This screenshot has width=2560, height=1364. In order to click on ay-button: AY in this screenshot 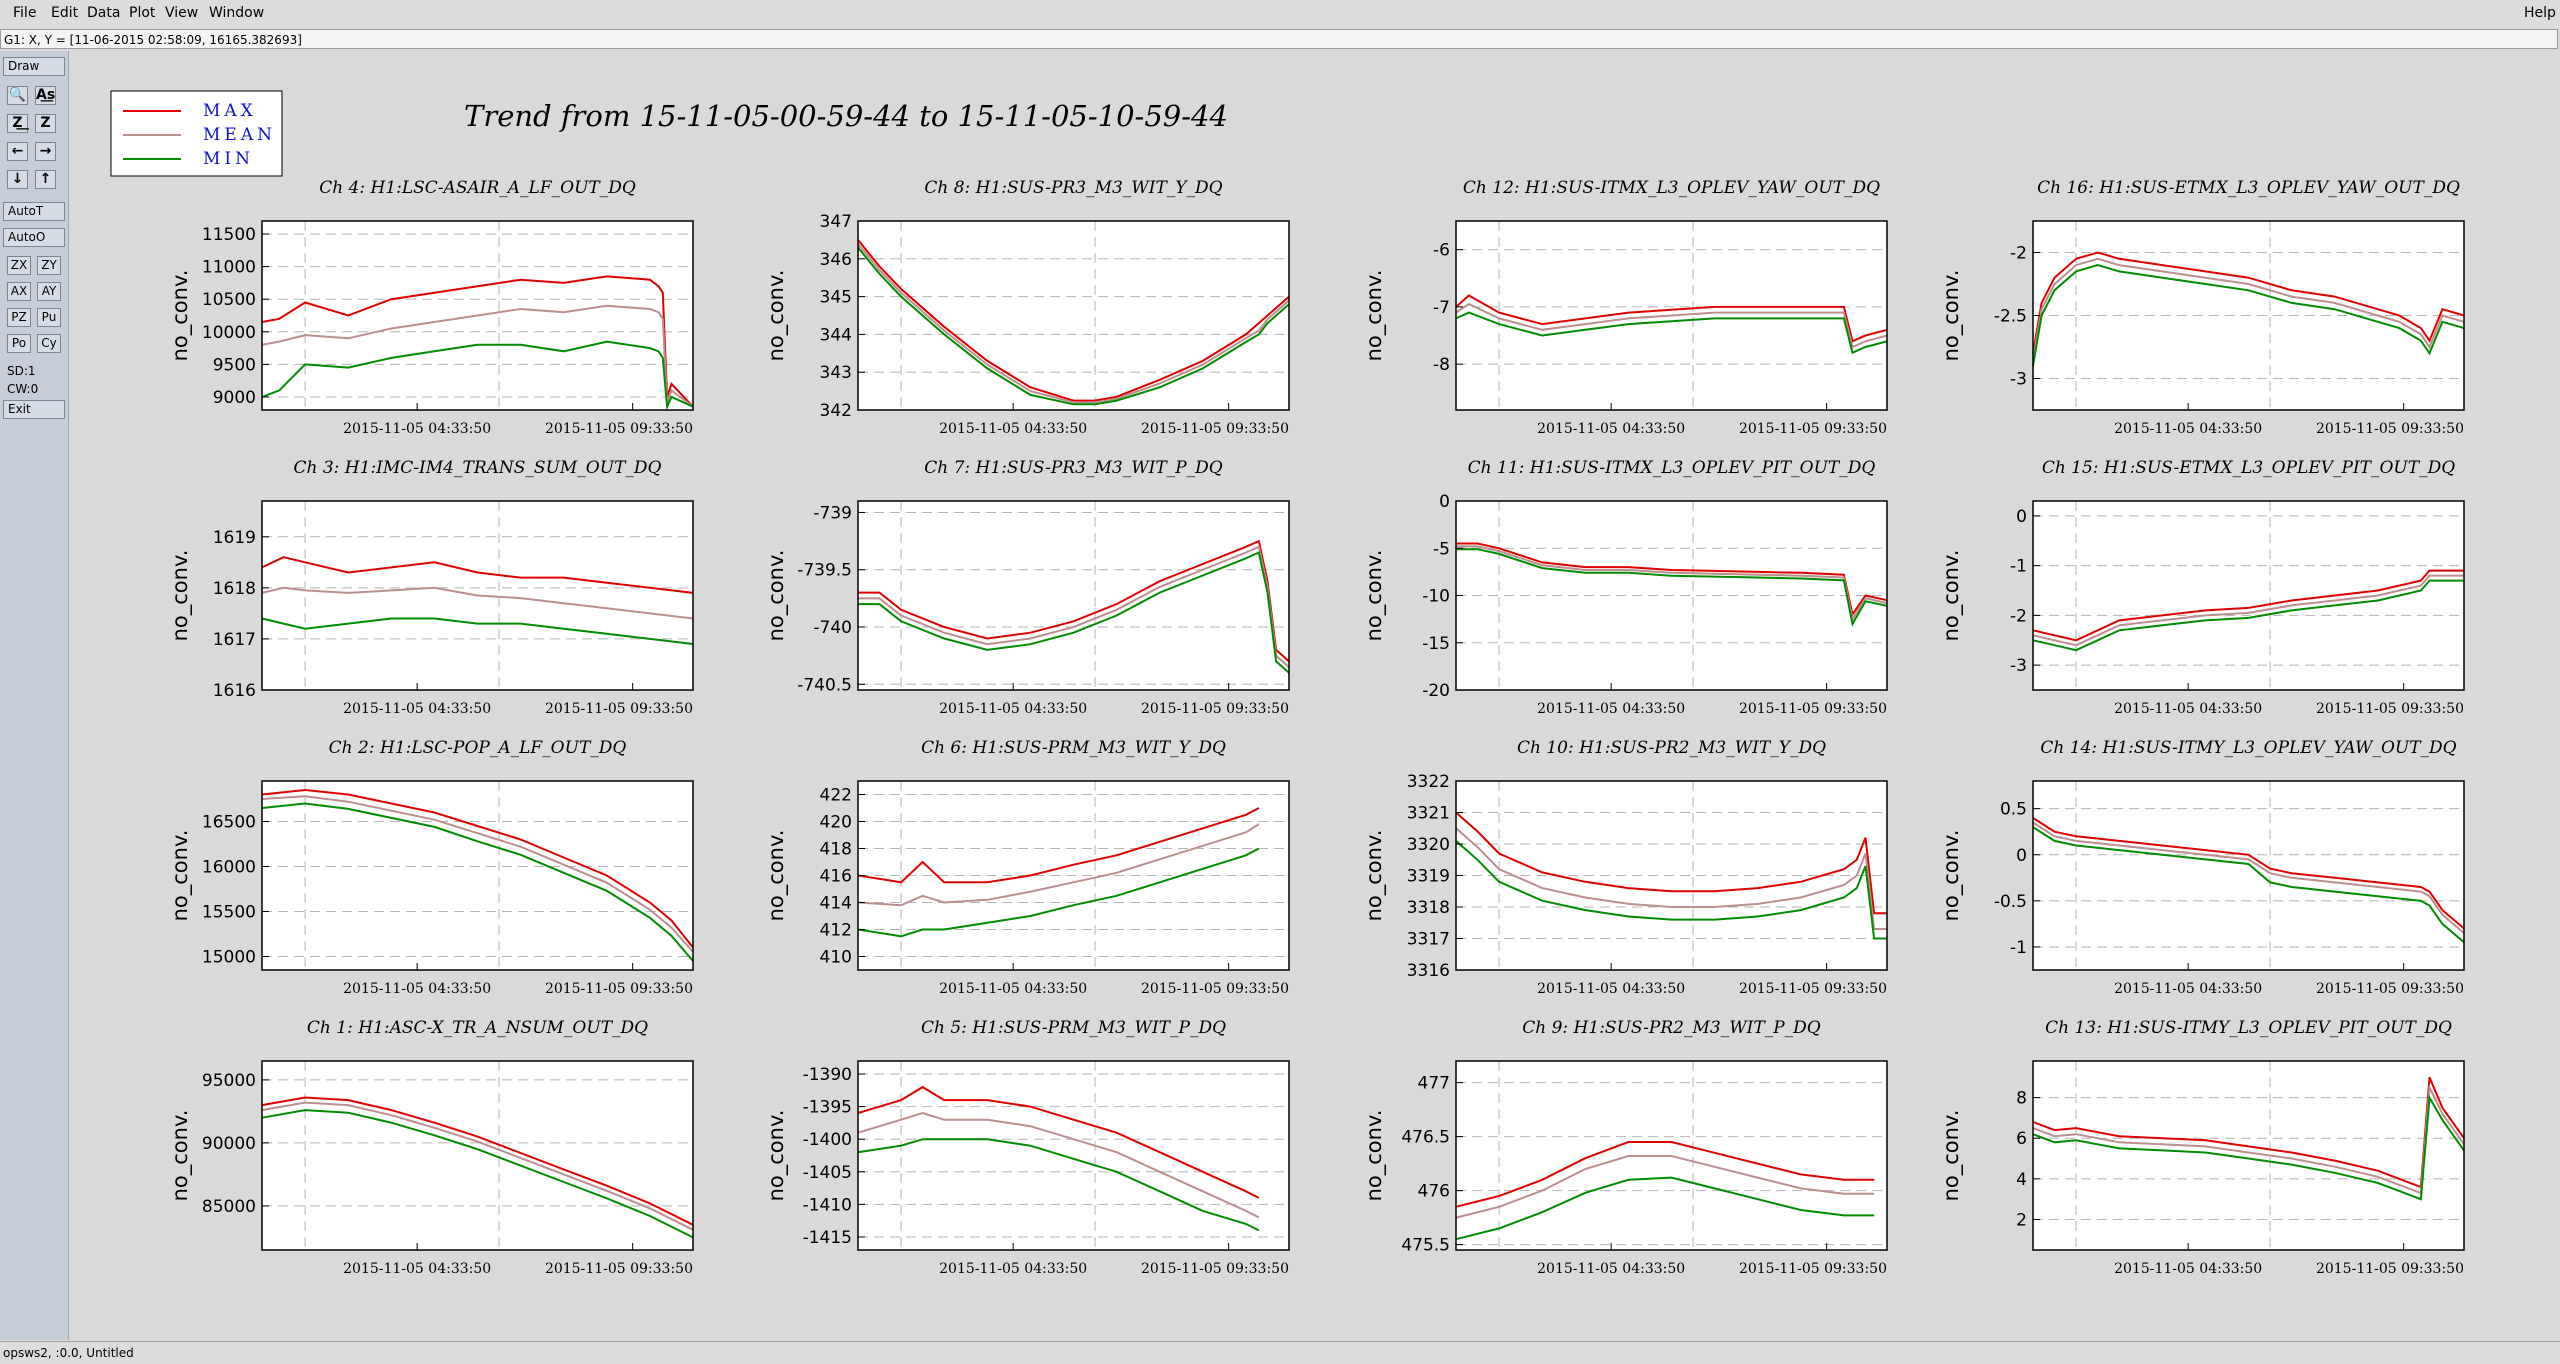, I will do `click(49, 291)`.